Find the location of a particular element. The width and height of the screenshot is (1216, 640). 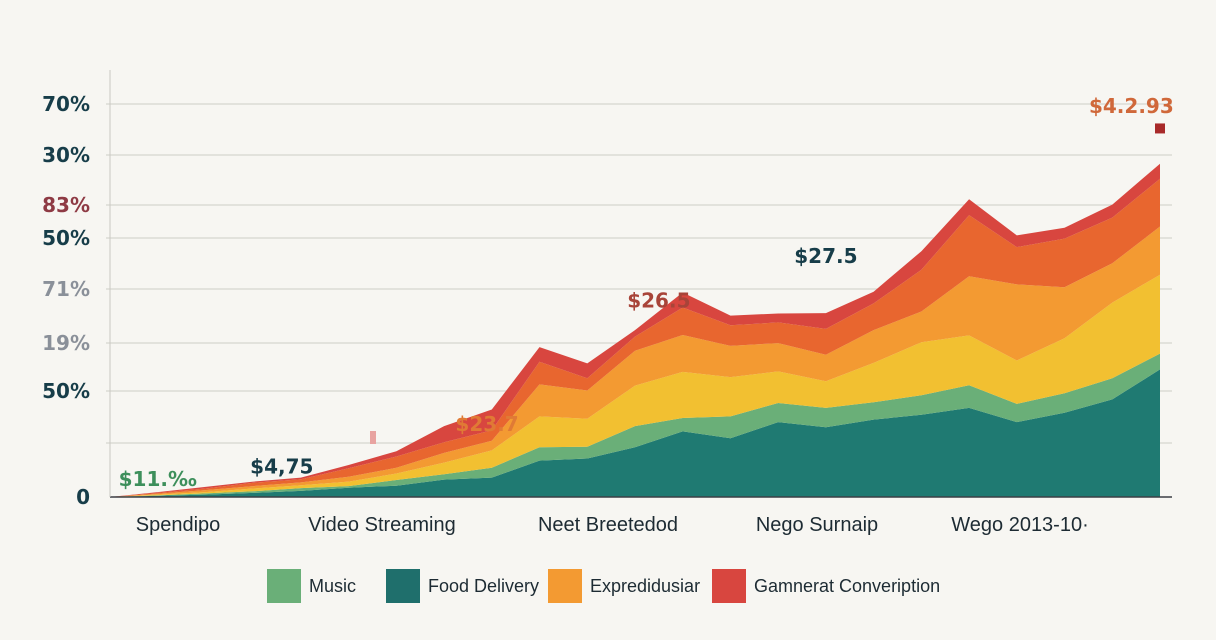

y-tick-label: 70% is located at coordinates (66, 104).